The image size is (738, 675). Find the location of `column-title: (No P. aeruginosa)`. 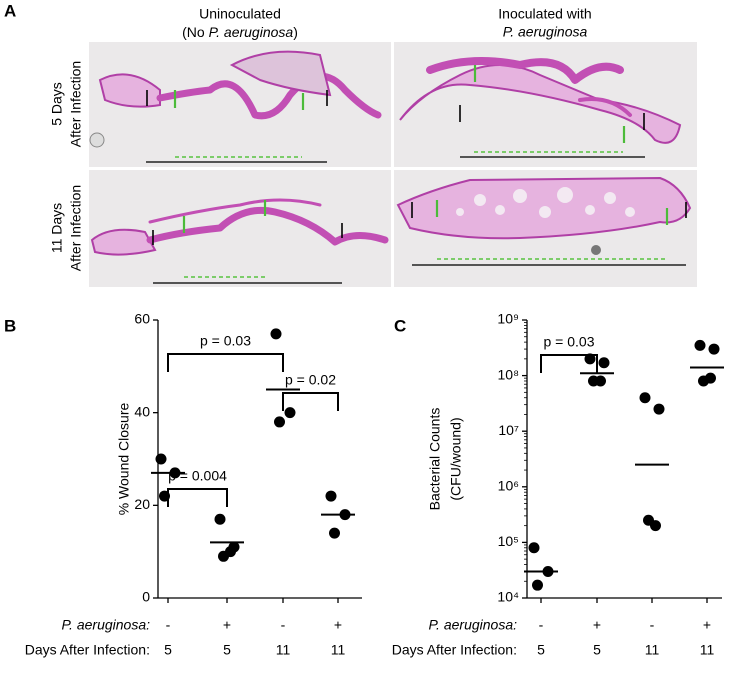

column-title: (No P. aeruginosa) is located at coordinates (240, 32).